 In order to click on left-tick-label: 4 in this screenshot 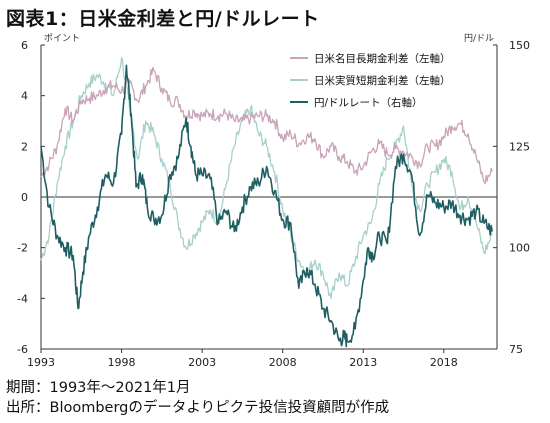, I will do `click(24, 96)`.